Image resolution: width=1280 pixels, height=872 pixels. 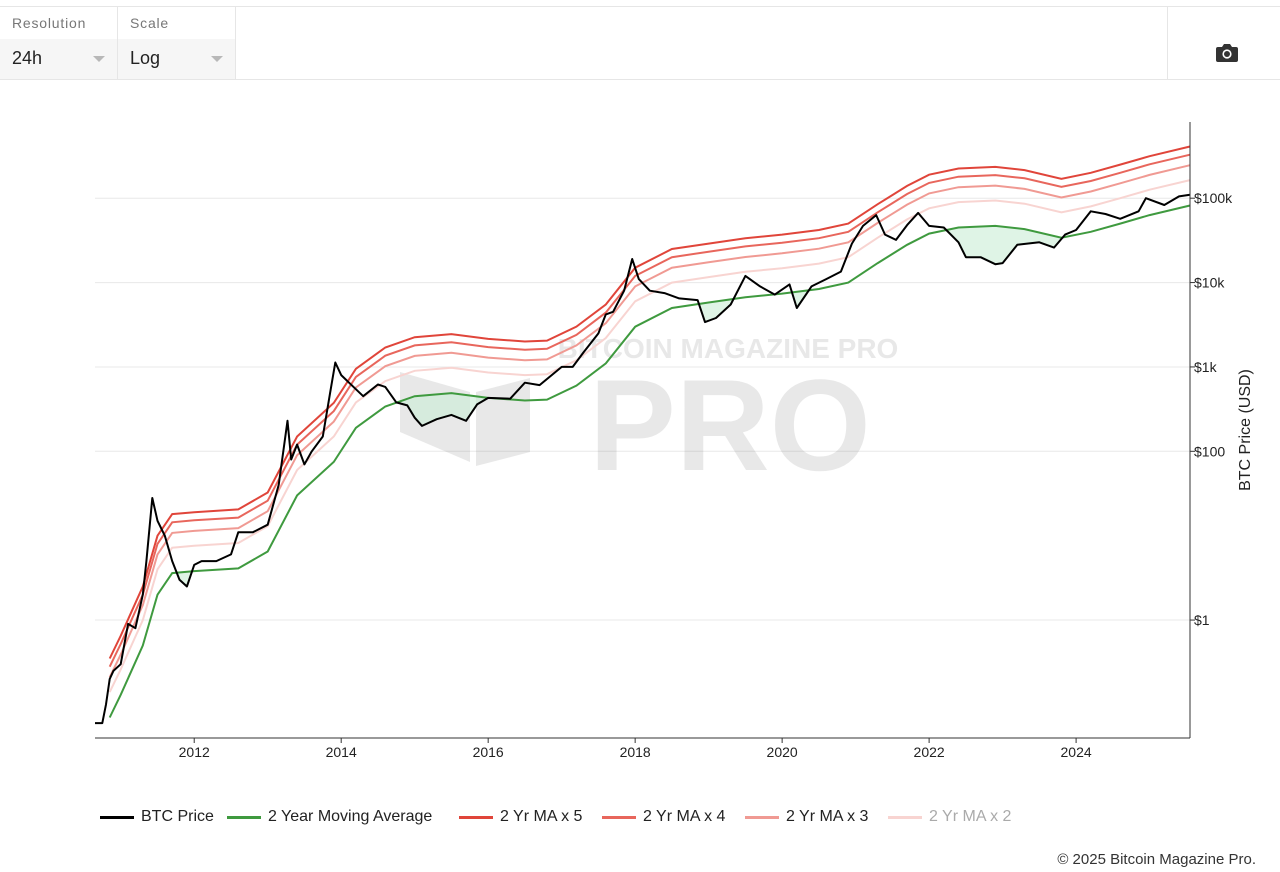 What do you see at coordinates (1156, 859) in the screenshot?
I see `copyright-text: © 2025 Bitcoin Magazine Pro.` at bounding box center [1156, 859].